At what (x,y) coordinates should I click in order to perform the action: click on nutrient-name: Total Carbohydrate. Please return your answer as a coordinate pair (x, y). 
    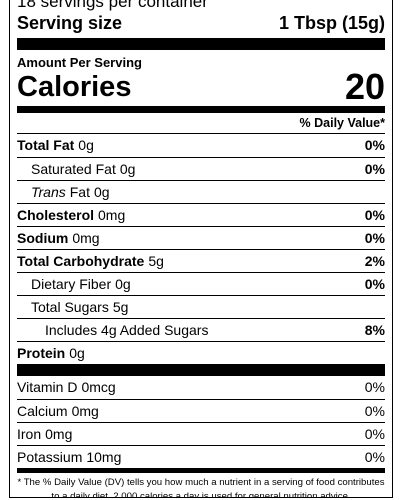
    Looking at the image, I should click on (81, 261).